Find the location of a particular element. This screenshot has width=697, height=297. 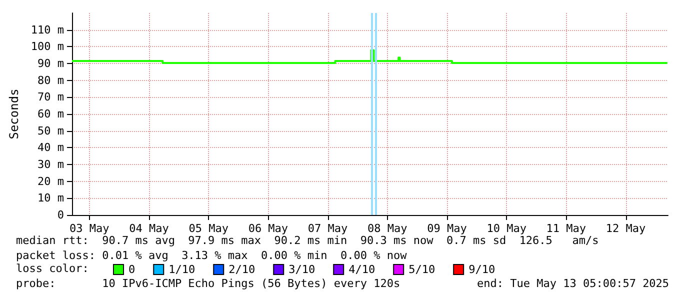

y-tick-label: 30 m is located at coordinates (51, 164).